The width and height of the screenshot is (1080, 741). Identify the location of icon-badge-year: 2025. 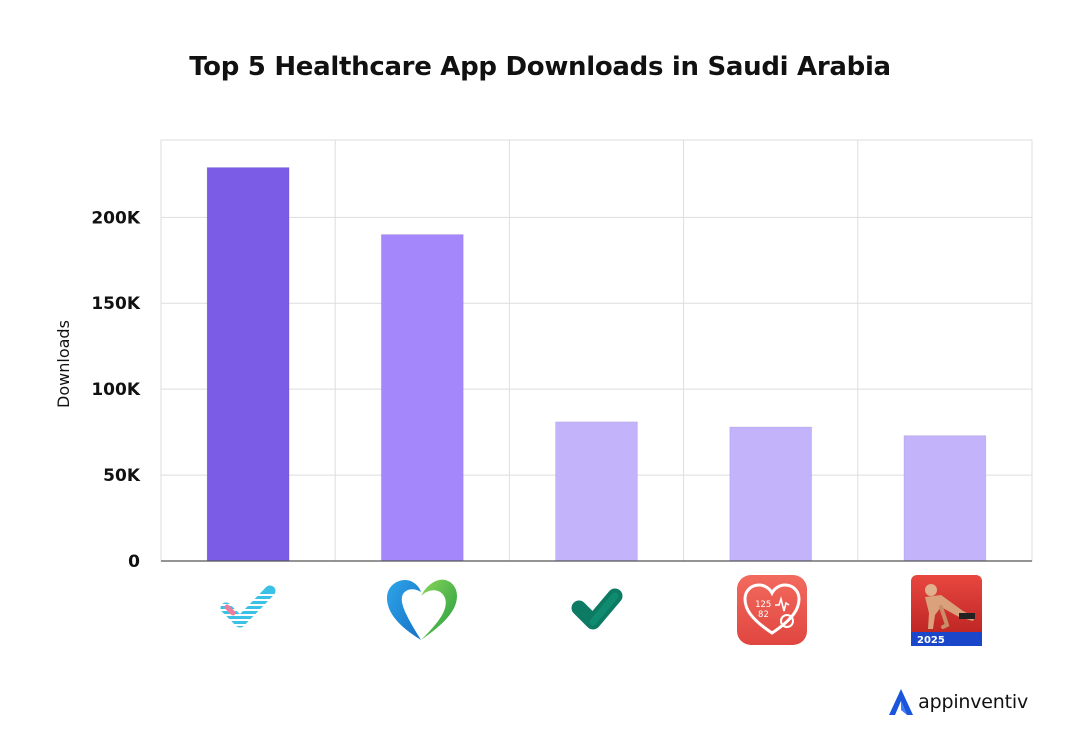
(931, 640).